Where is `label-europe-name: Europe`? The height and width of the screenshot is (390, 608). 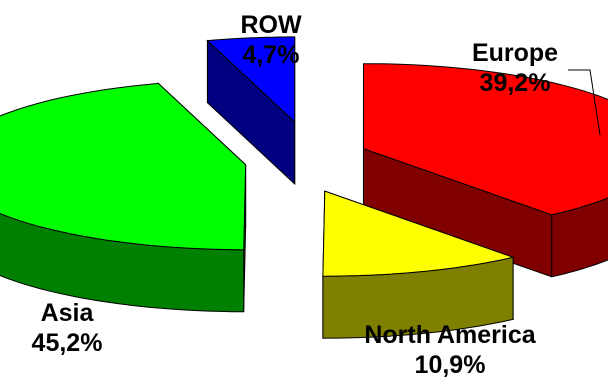
label-europe-name: Europe is located at coordinates (515, 53).